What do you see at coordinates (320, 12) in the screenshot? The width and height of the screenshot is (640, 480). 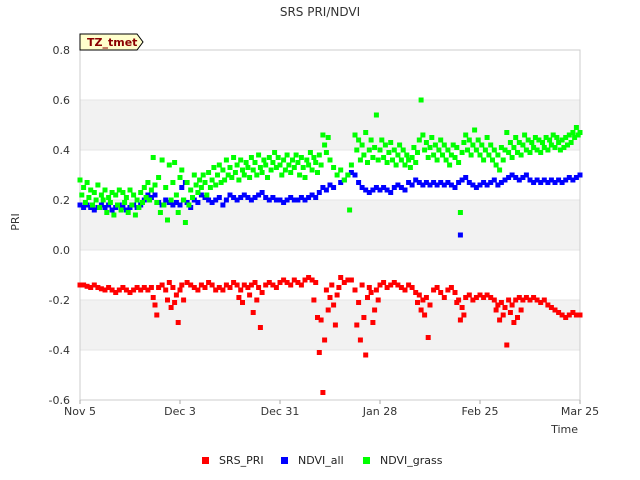 I see `chart-title: SRS PRI/NDVI` at bounding box center [320, 12].